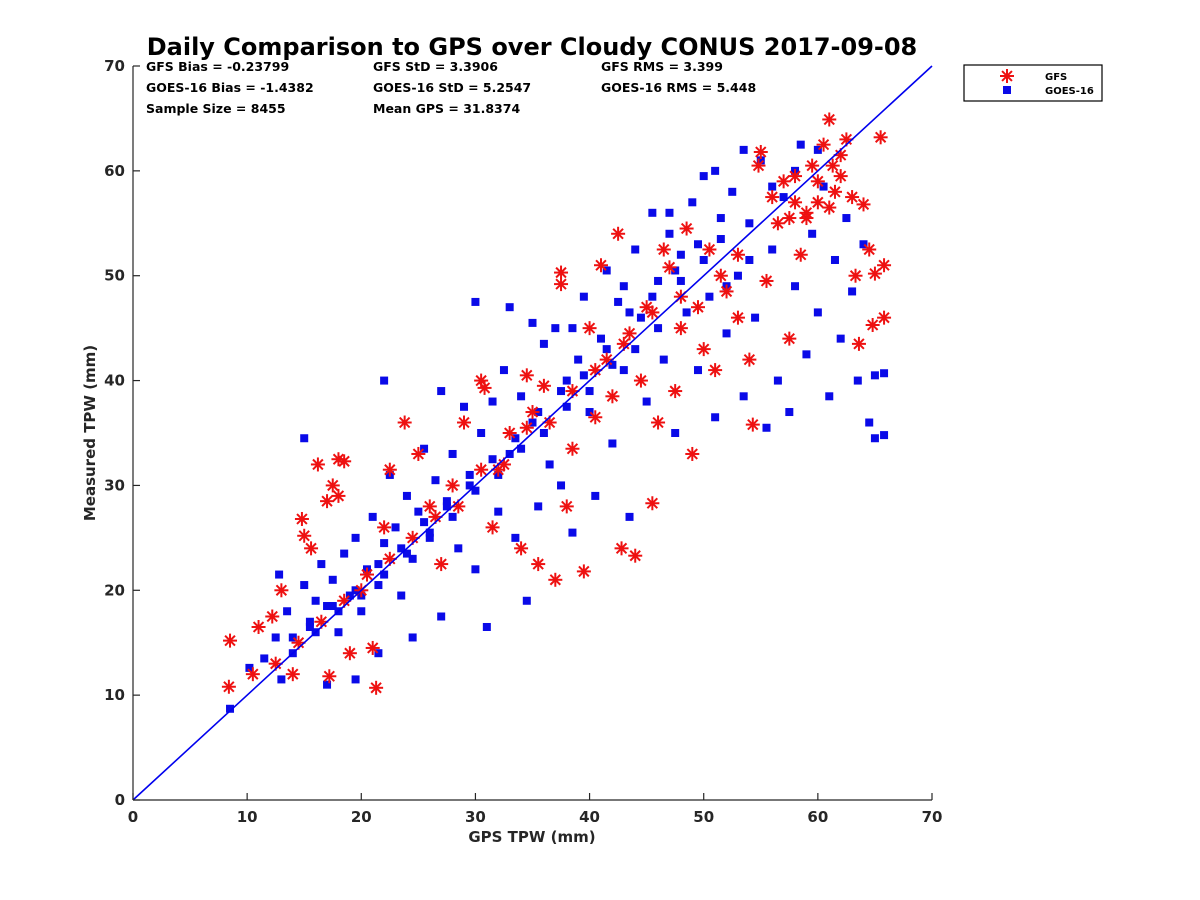  What do you see at coordinates (114, 276) in the screenshot?
I see `y-tick-label: 50` at bounding box center [114, 276].